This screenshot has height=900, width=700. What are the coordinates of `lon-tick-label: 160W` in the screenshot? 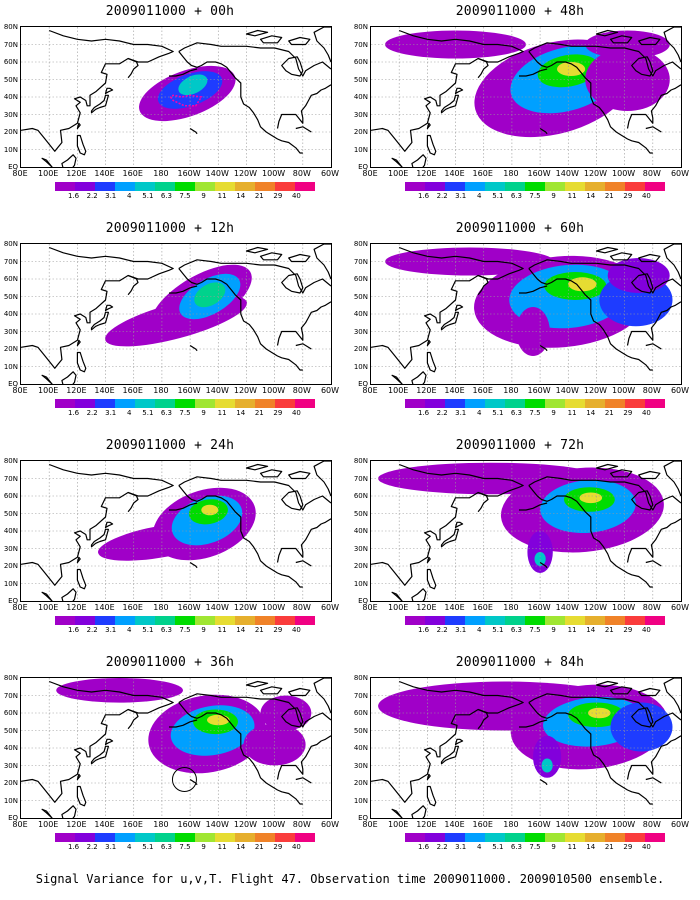 It's located at (539, 390).